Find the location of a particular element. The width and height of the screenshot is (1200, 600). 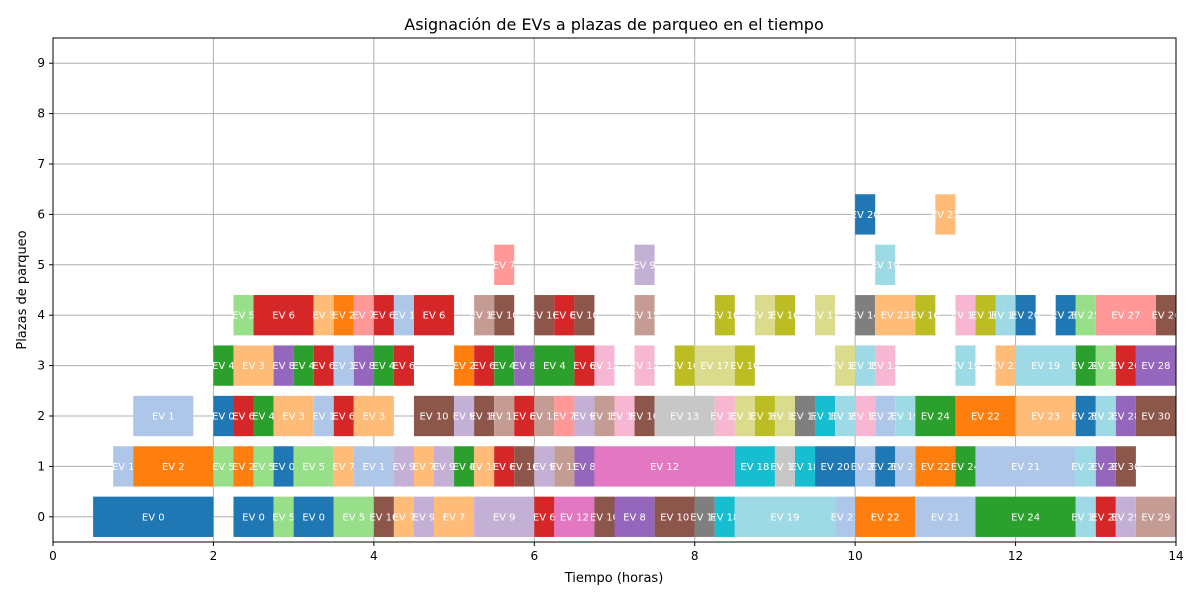

x-tick-label: 4 is located at coordinates (374, 556).